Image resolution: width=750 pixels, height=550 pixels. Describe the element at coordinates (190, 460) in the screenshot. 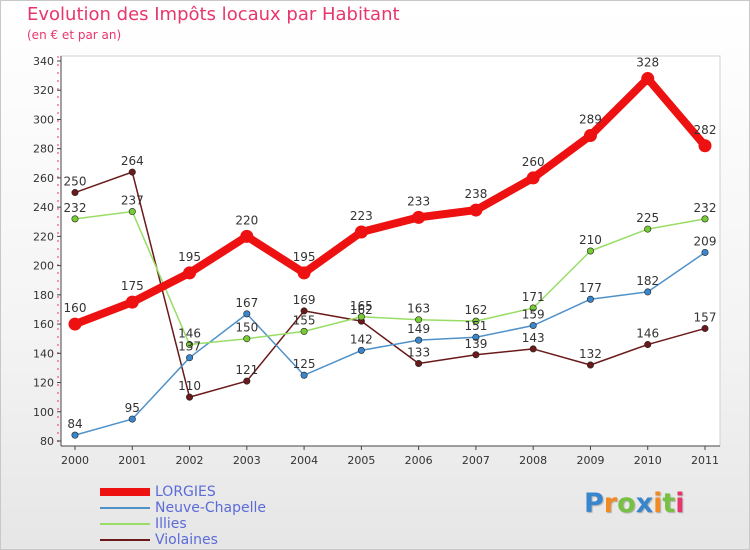

I see `x-tick-label: 2002` at that location.